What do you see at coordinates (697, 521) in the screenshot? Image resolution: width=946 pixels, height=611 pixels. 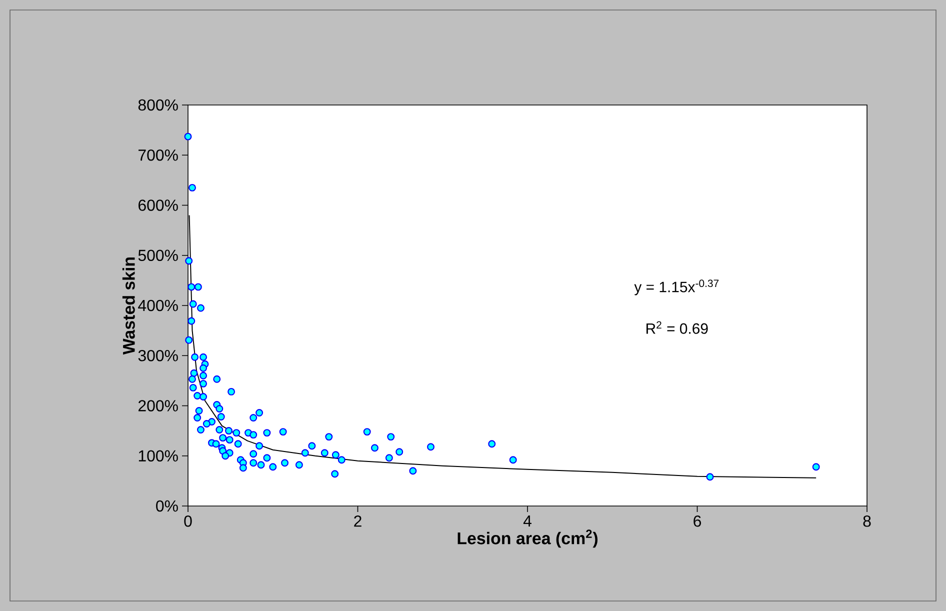 I see `x-tick-label: 6` at bounding box center [697, 521].